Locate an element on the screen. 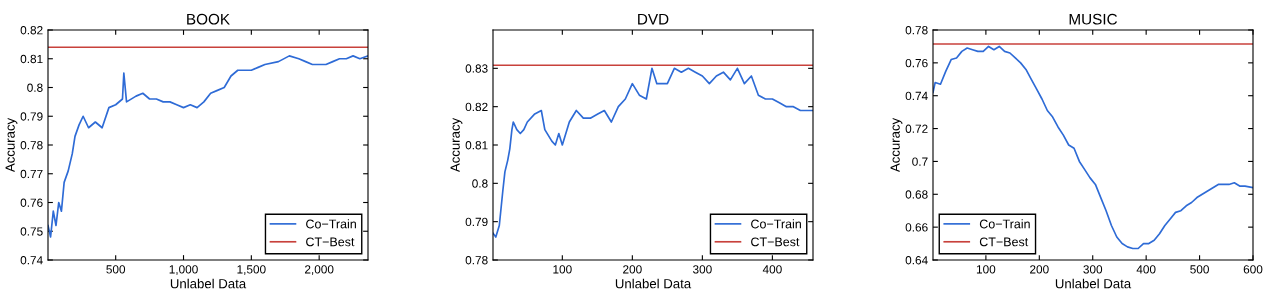 The height and width of the screenshot is (297, 1280). y-tick-label: 0.66 is located at coordinates (916, 227).